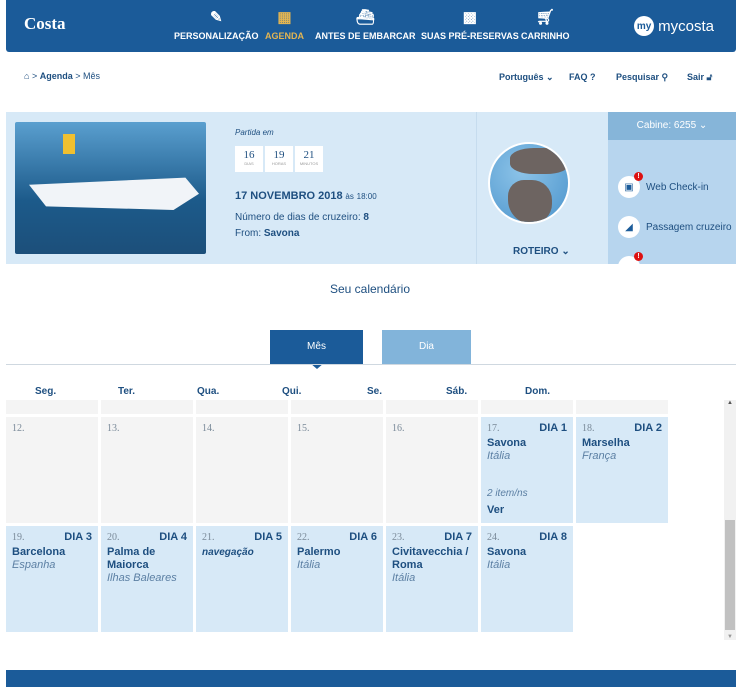  What do you see at coordinates (208, 391) in the screenshot?
I see `weekday-header: Qua.` at bounding box center [208, 391].